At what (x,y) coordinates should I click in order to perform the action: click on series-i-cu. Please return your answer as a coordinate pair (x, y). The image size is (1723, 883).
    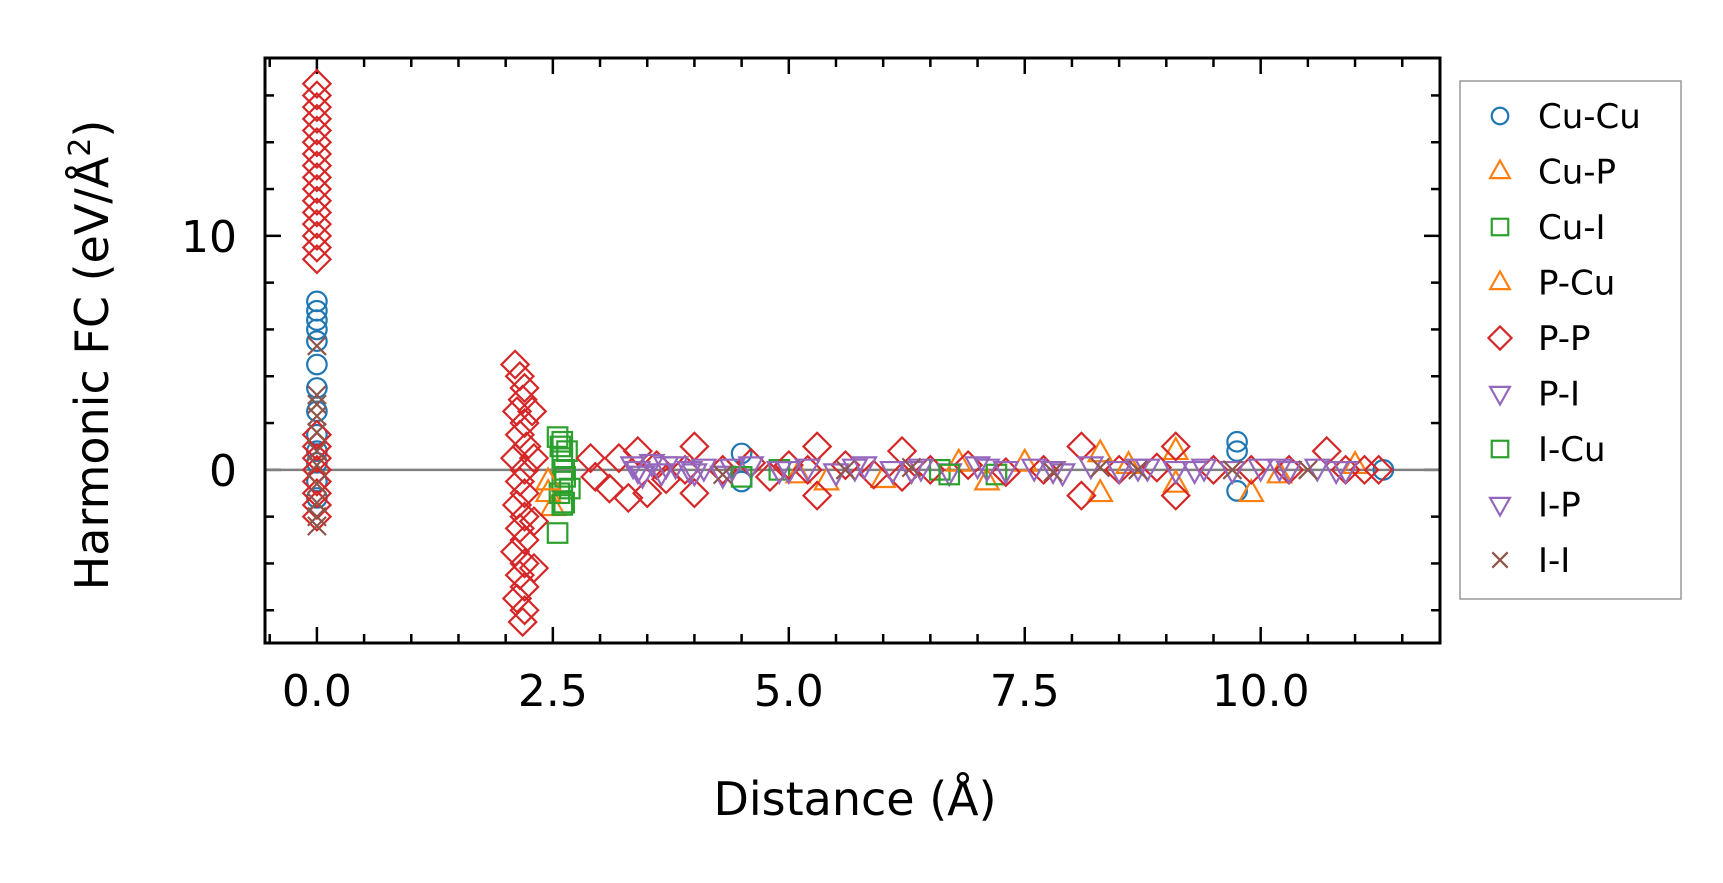
    Looking at the image, I should click on (756, 473).